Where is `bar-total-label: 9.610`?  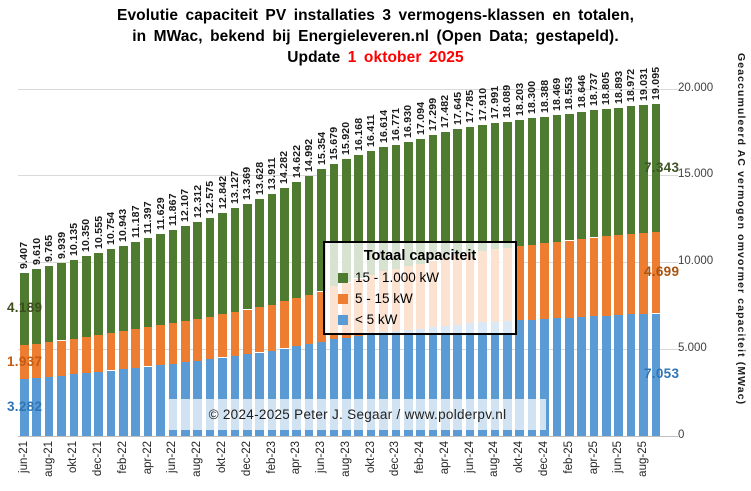 bar-total-label: 9.610 is located at coordinates (36, 251).